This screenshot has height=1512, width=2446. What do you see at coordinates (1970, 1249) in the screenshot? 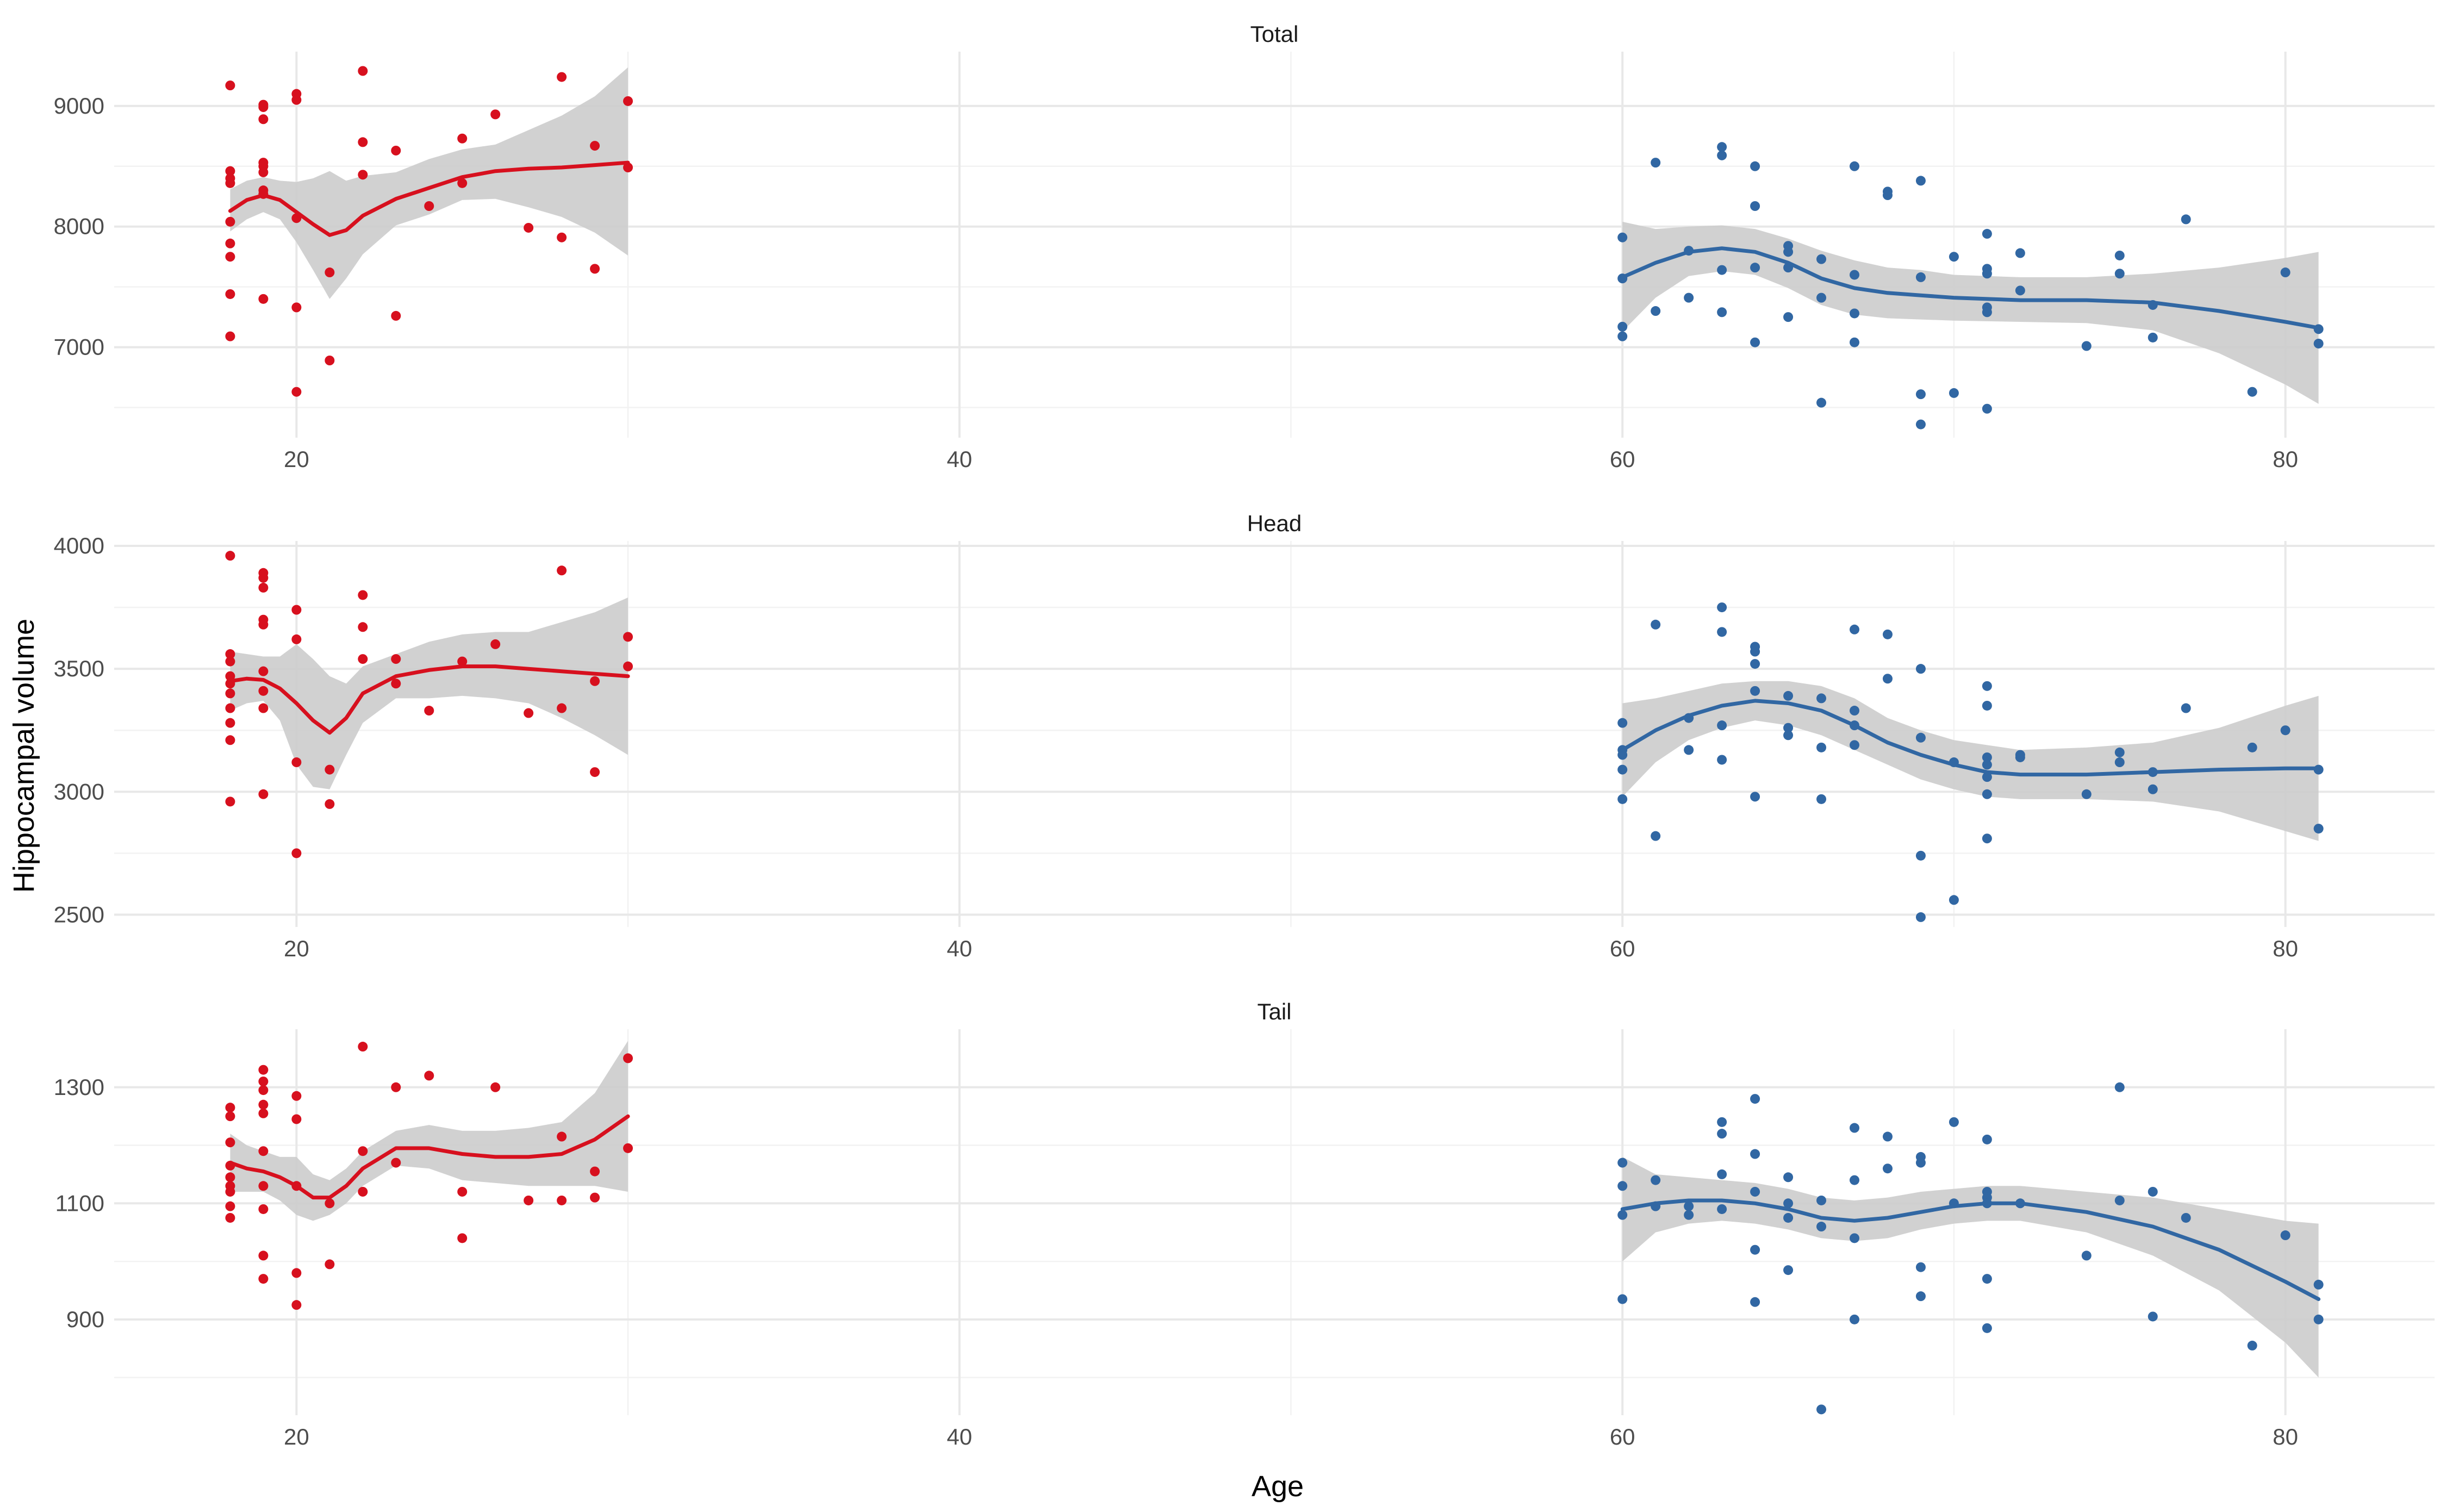
I see `old-smooth-fit-line` at bounding box center [1970, 1249].